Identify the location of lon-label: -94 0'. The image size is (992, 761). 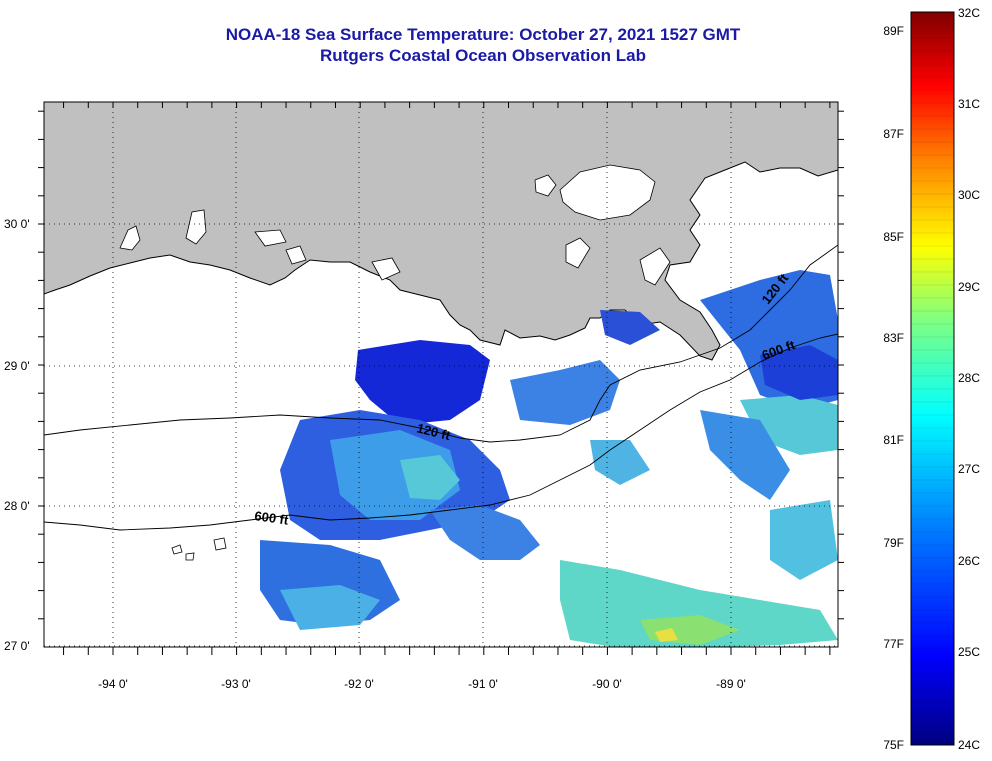
(113, 684).